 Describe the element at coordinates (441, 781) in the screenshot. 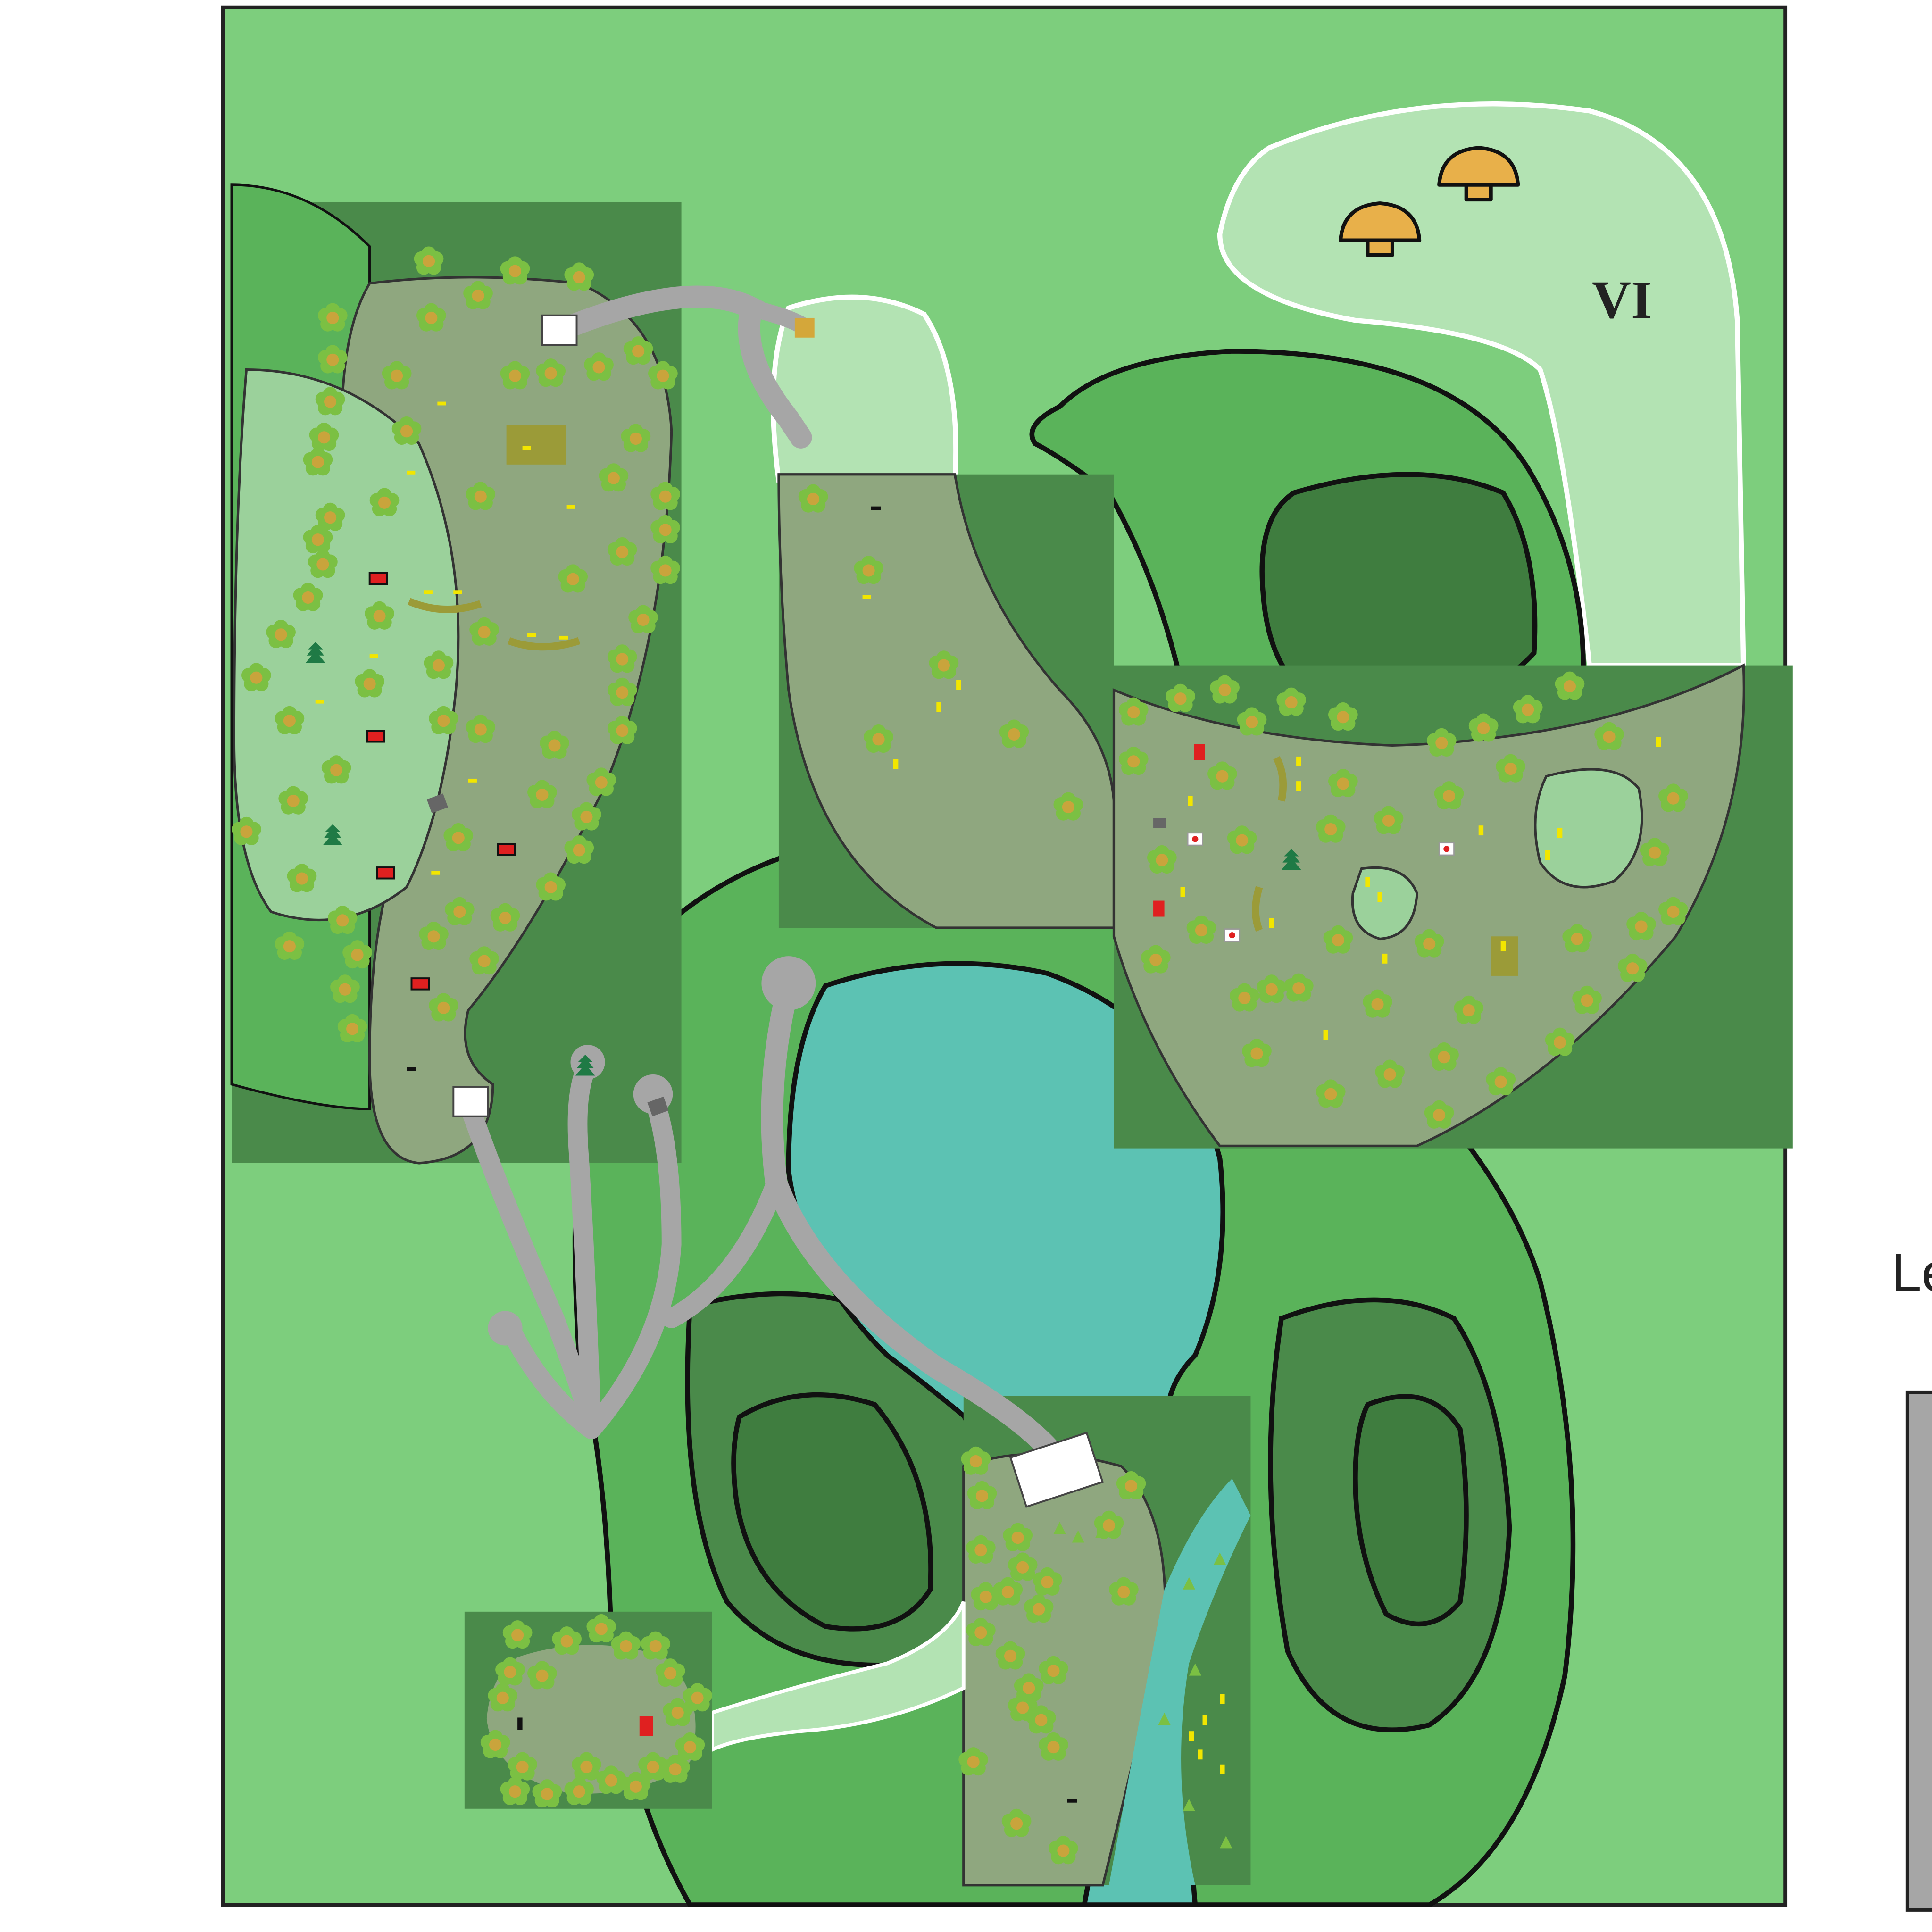

I see `red-crate-icon` at that location.